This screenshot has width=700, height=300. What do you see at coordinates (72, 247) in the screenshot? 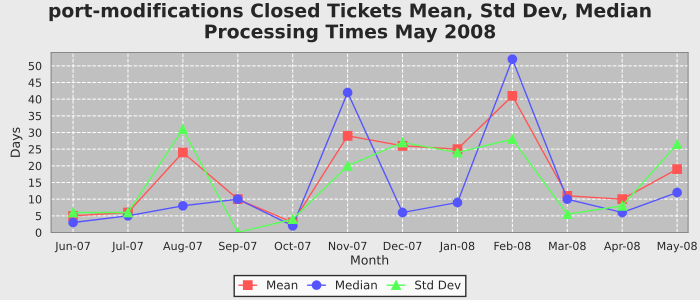
I see `x-tick-label: Jun-07` at bounding box center [72, 247].